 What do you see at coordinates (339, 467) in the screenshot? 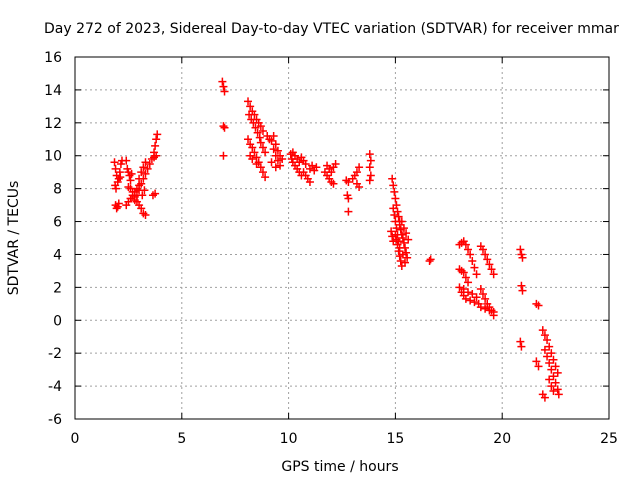
I see `x-axis-label: GPS time / hours` at bounding box center [339, 467].